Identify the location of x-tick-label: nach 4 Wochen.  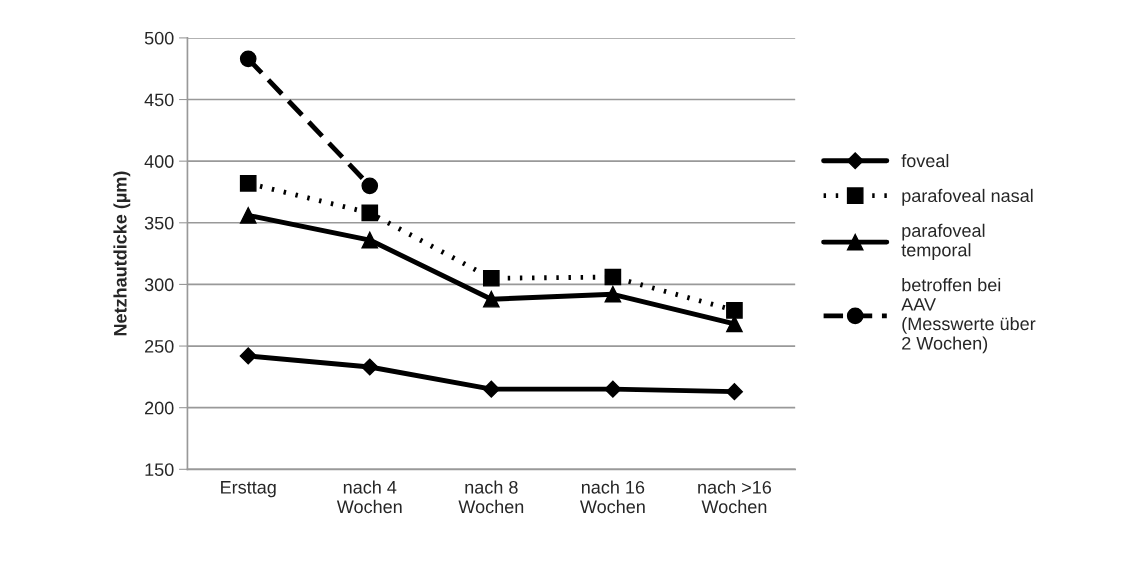
(369, 497).